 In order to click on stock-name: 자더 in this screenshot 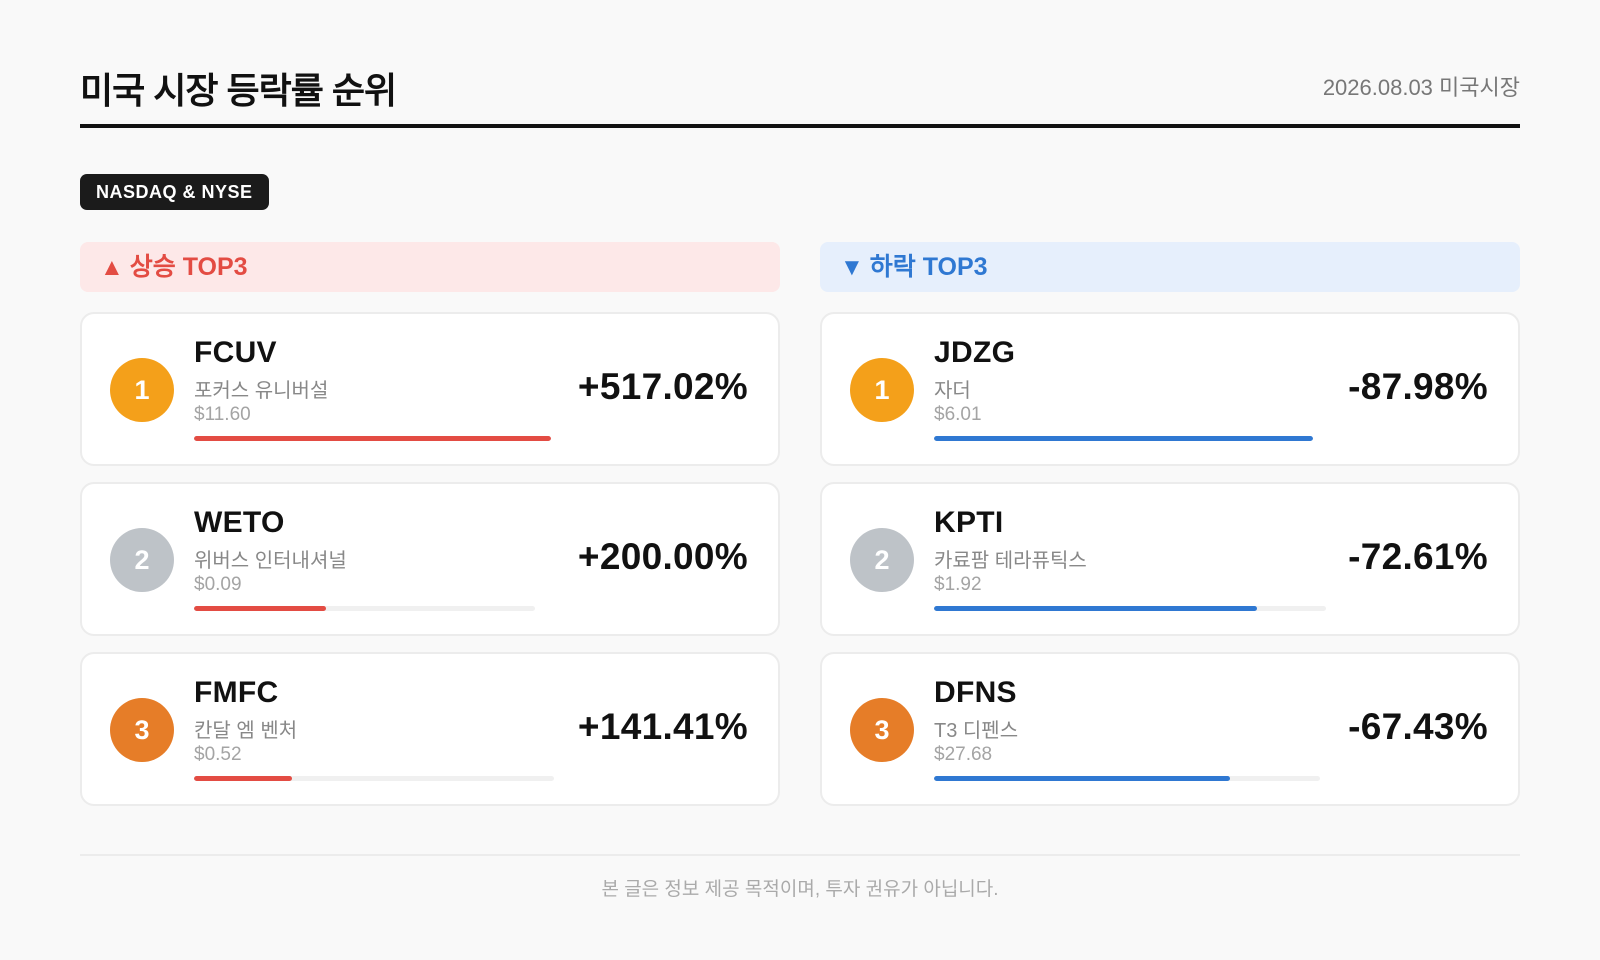, I will do `click(952, 391)`.